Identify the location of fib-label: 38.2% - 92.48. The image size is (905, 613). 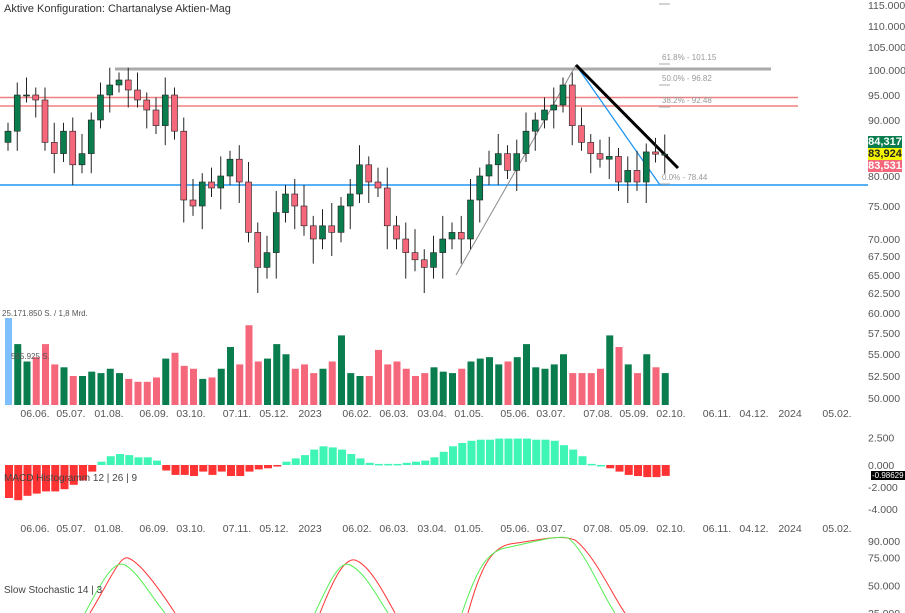
(687, 100).